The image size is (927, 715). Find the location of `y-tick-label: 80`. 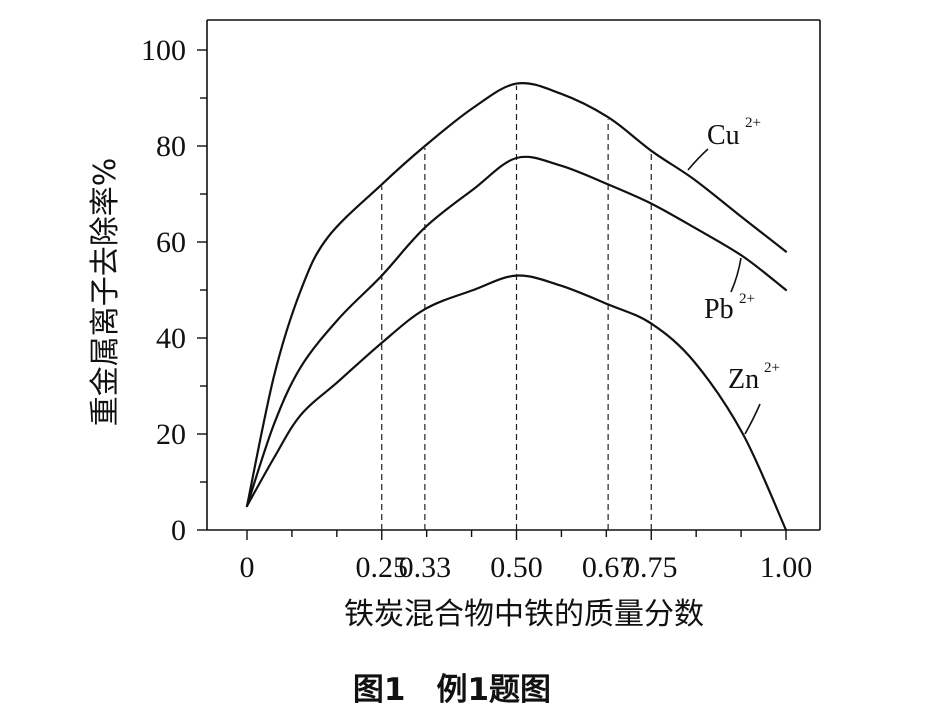

y-tick-label: 80 is located at coordinates (171, 146).